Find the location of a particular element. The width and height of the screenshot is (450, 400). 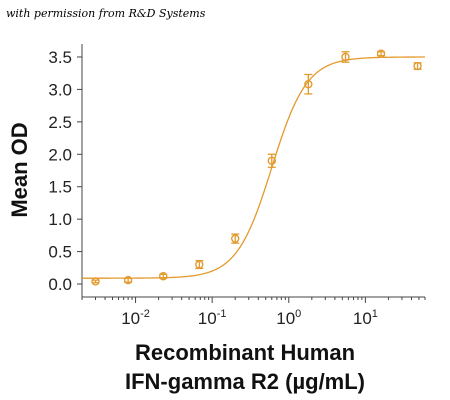

y-tick-label: 2.5 is located at coordinates (60, 122).